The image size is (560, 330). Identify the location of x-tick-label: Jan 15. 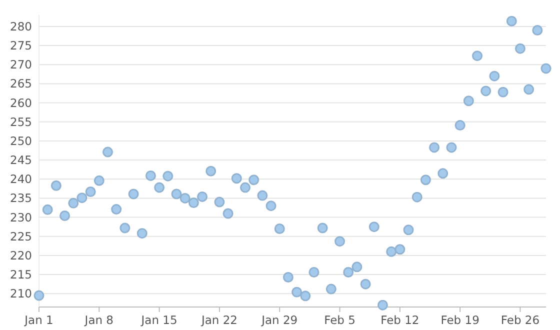
(159, 320).